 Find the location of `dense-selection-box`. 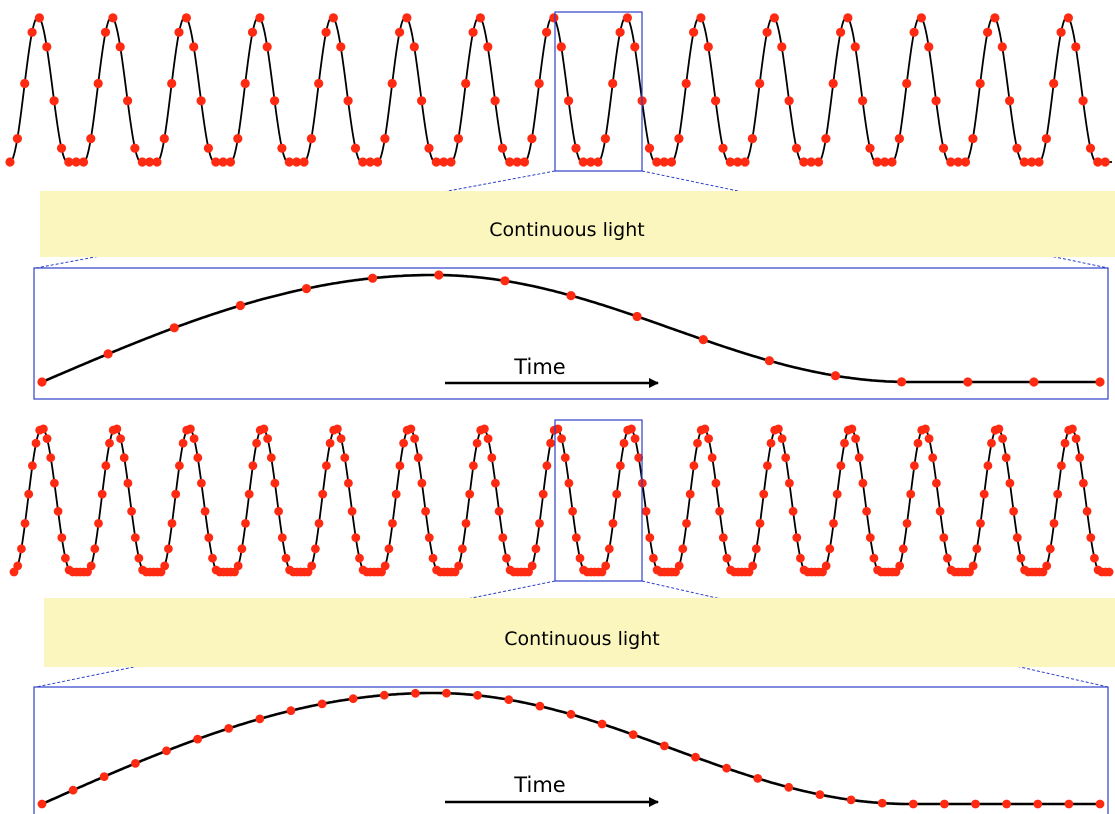

dense-selection-box is located at coordinates (598, 500).